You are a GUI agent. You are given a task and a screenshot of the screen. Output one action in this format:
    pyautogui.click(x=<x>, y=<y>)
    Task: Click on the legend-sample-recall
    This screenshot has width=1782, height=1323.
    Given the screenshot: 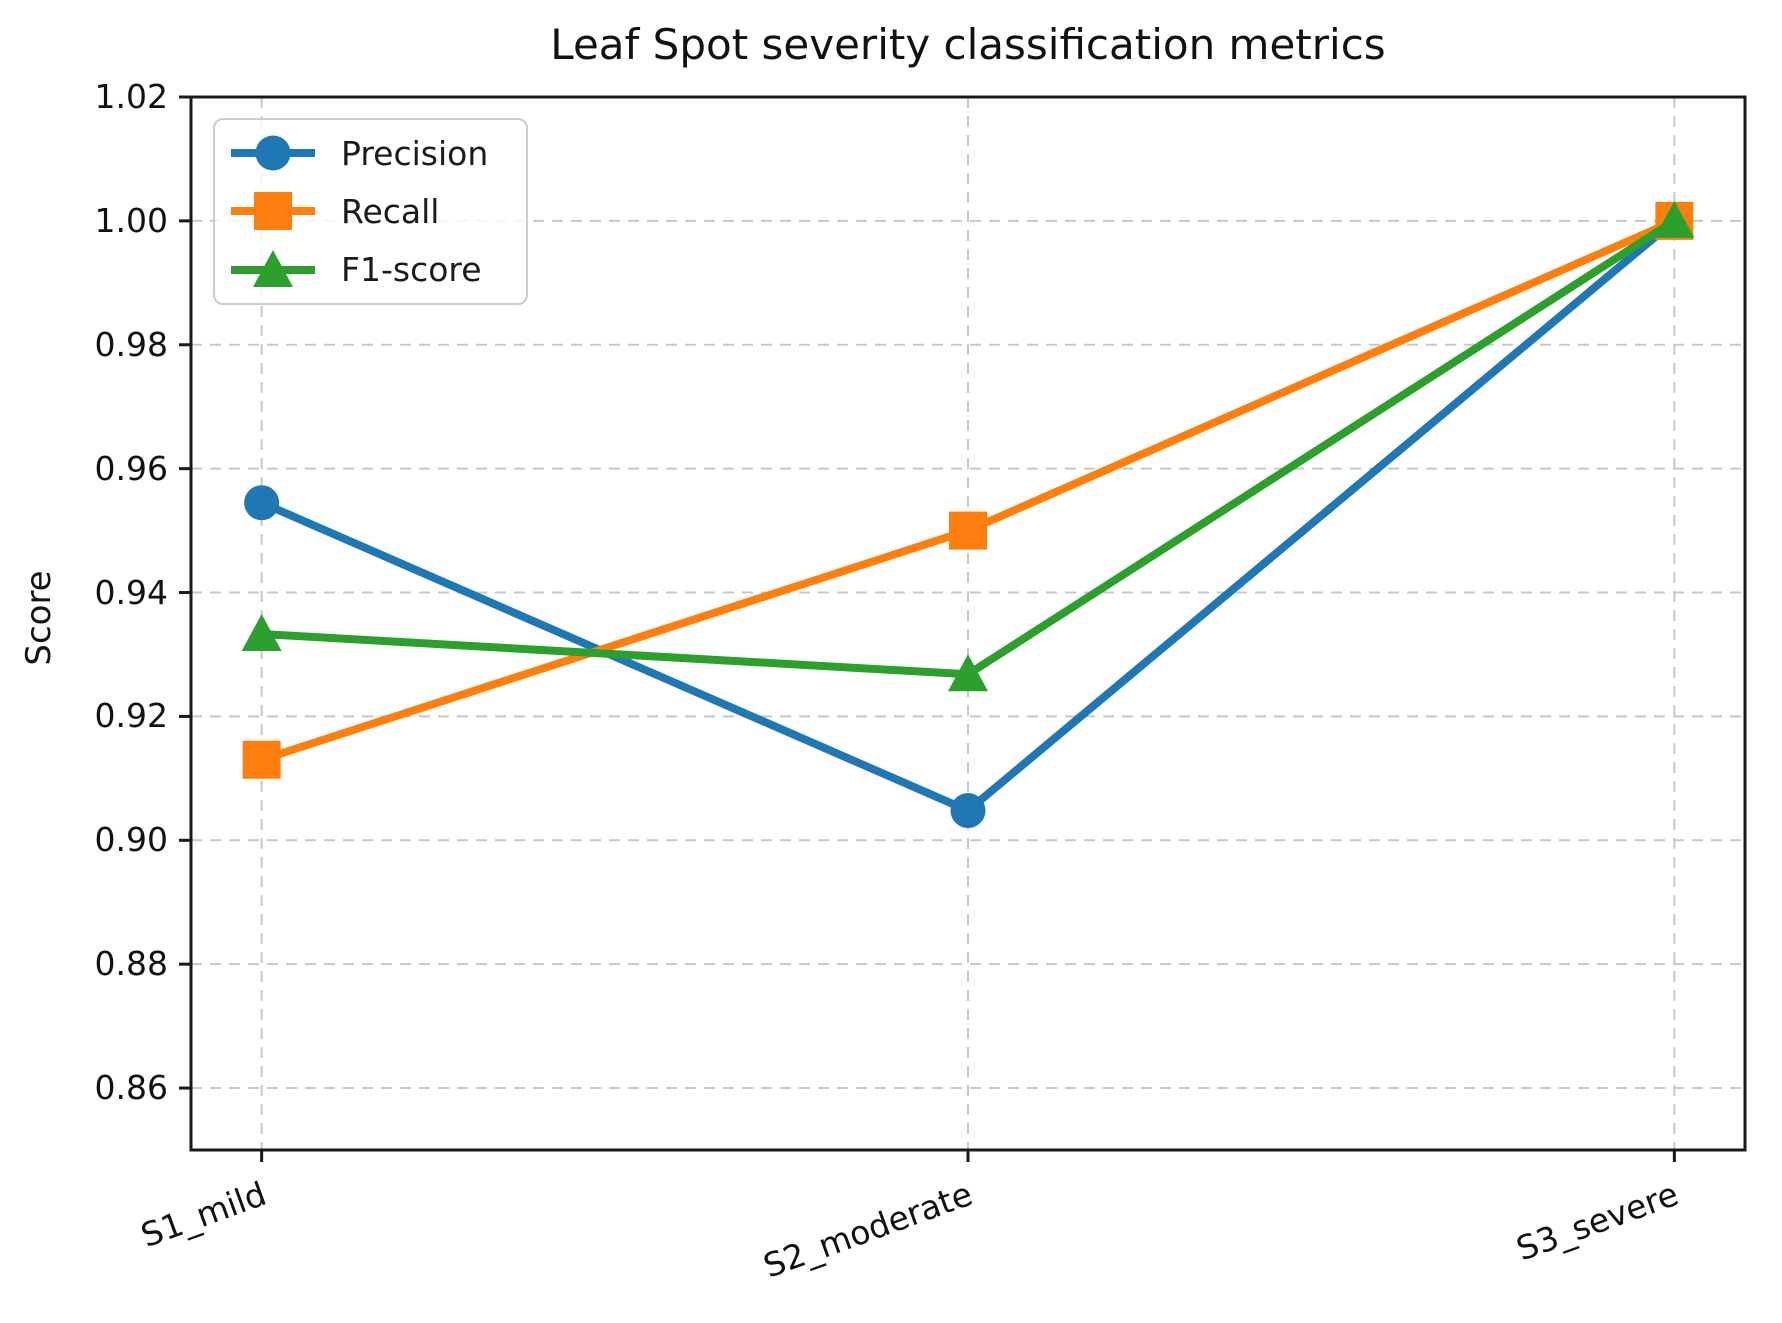 What is the action you would take?
    pyautogui.click(x=273, y=211)
    